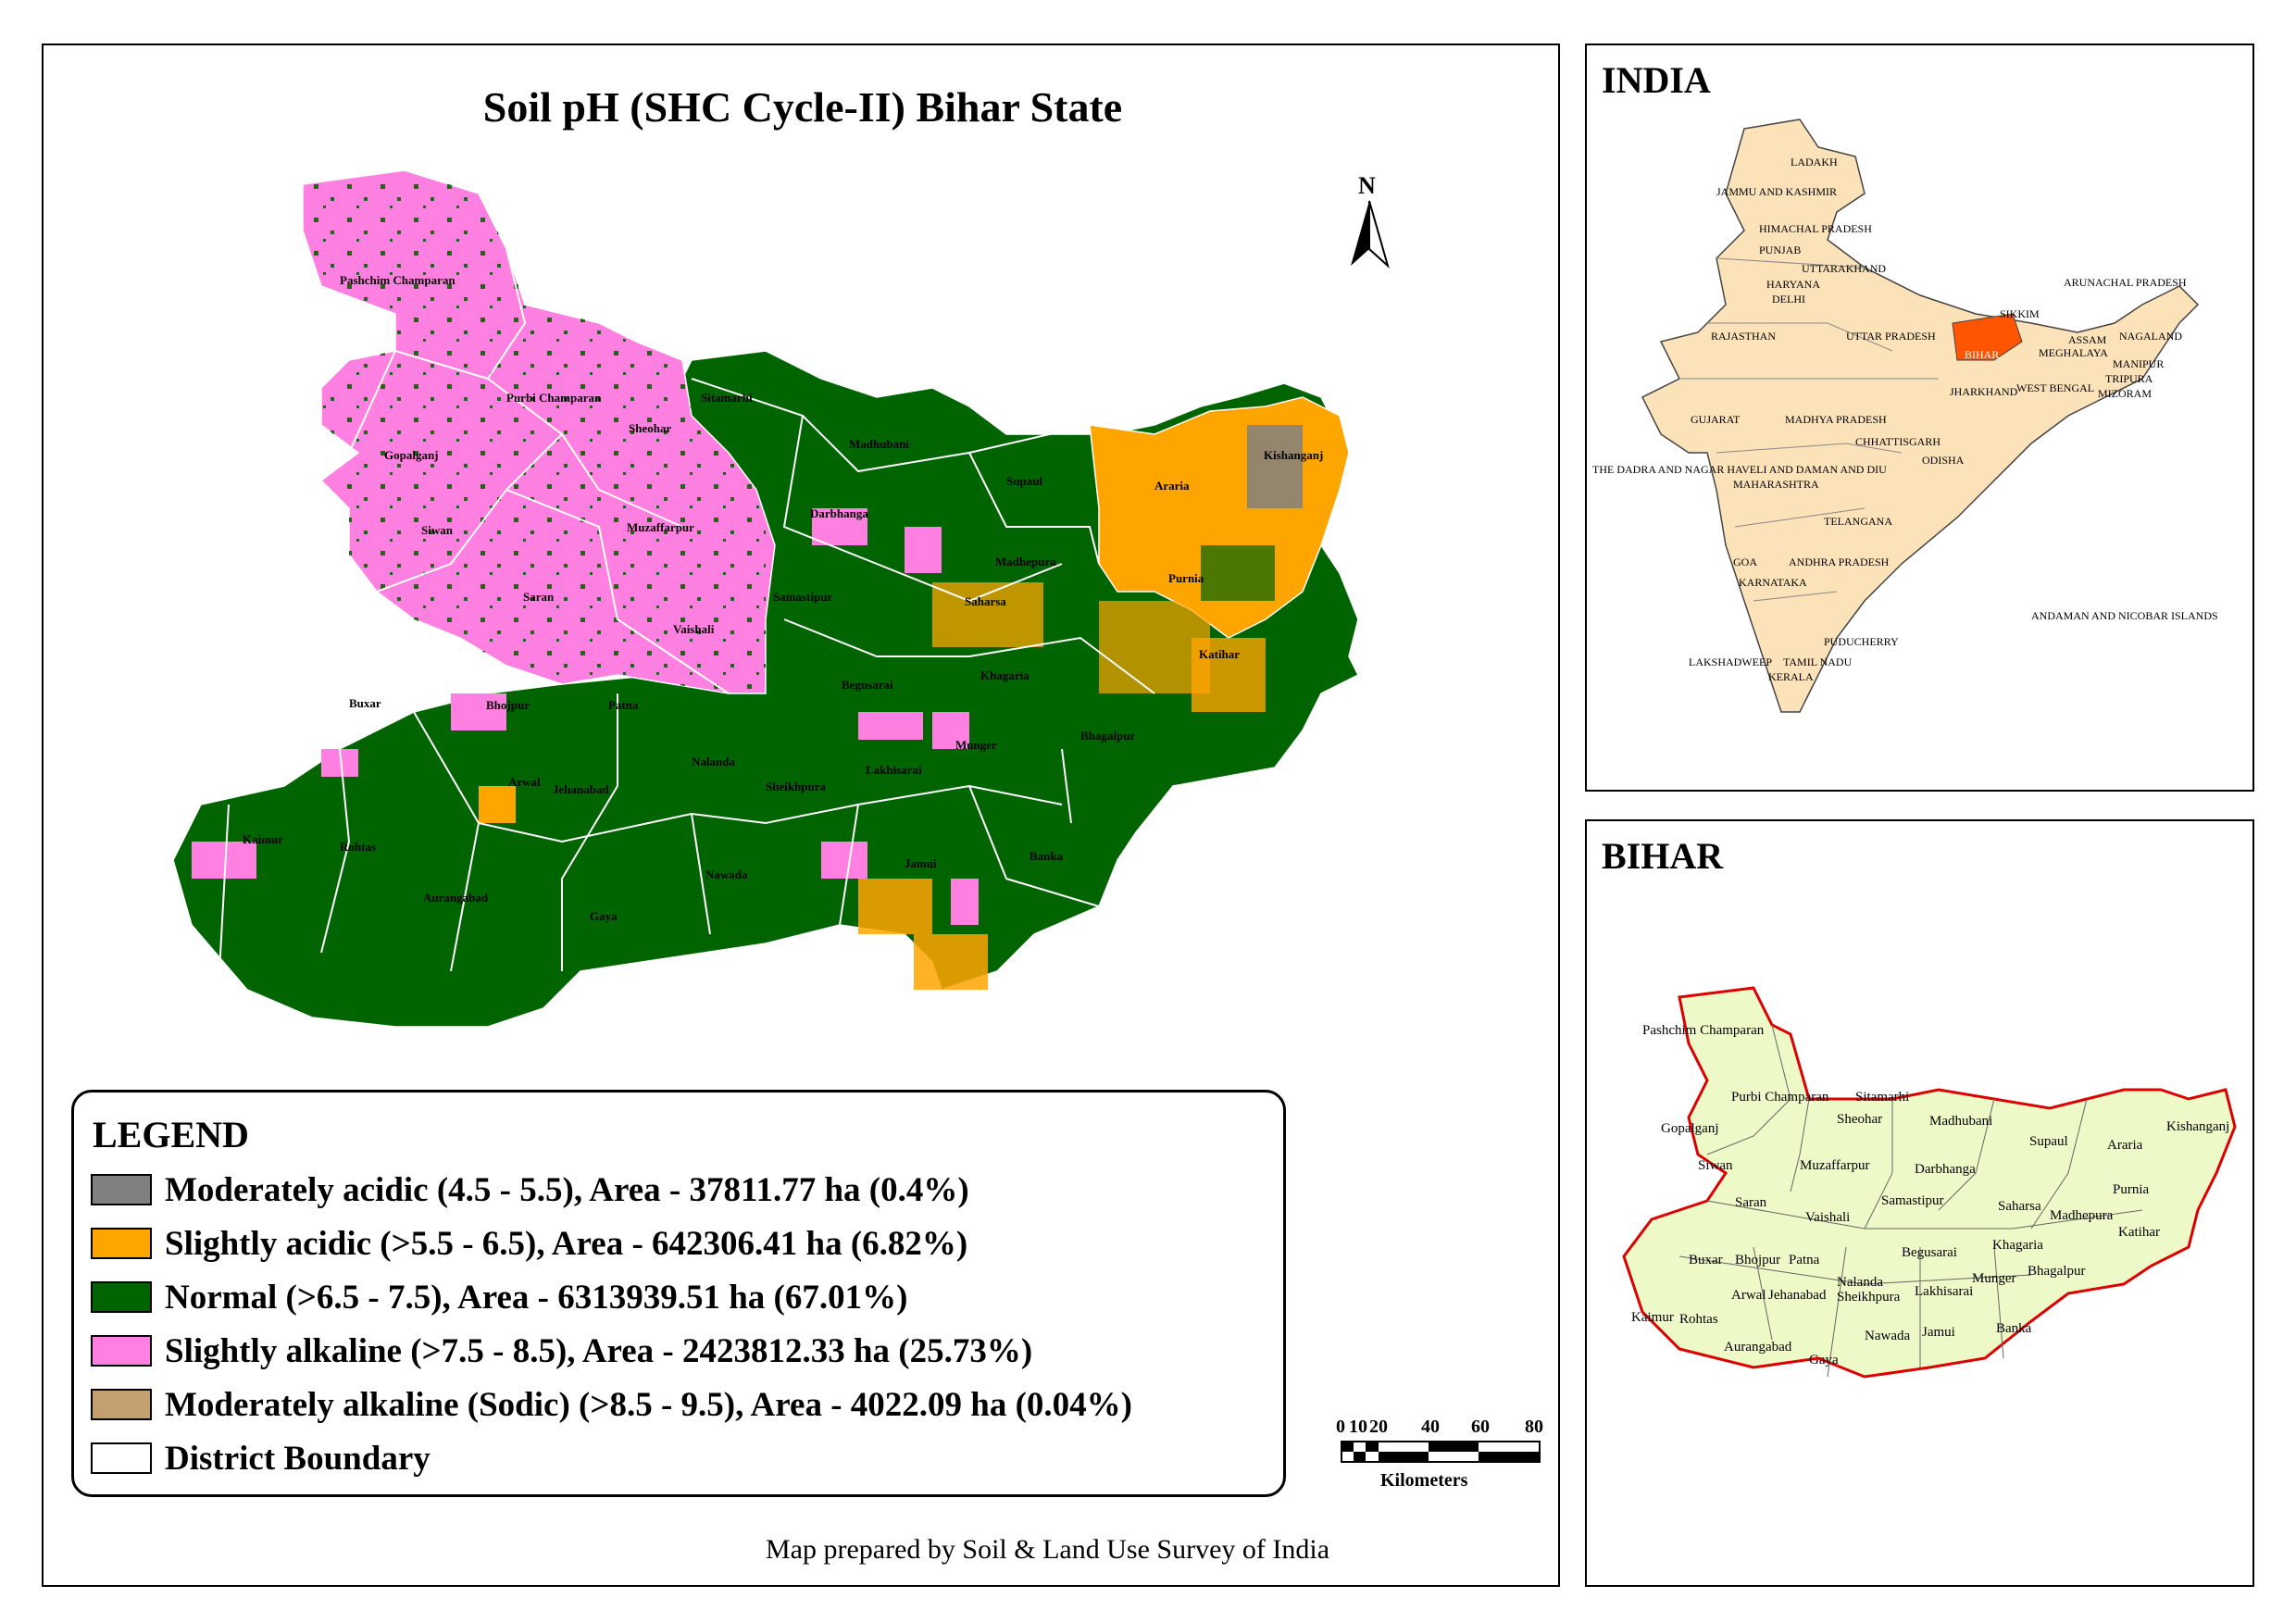 This screenshot has width=2296, height=1623. Describe the element at coordinates (802, 107) in the screenshot. I see `map-title: Soil pH (SHC Cycle-II) Bihar State` at that location.